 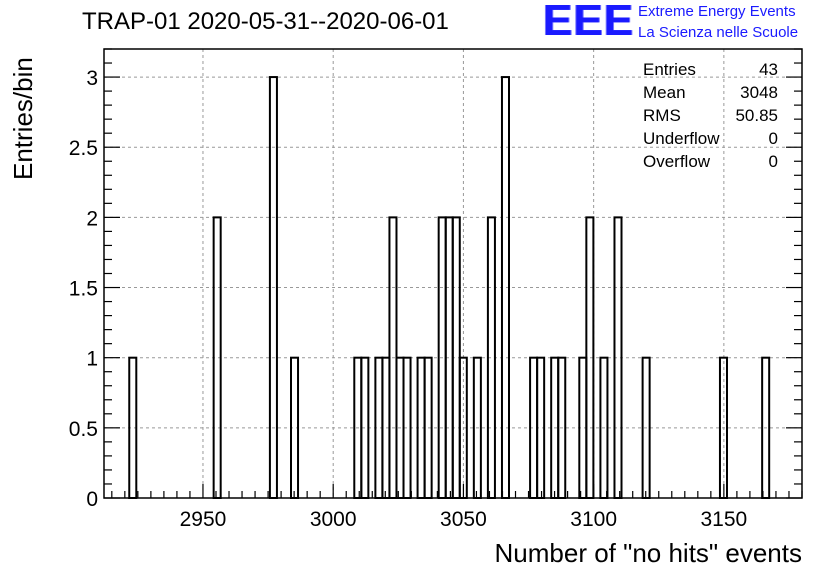 I want to click on x-tick-label: 2950, so click(x=203, y=519).